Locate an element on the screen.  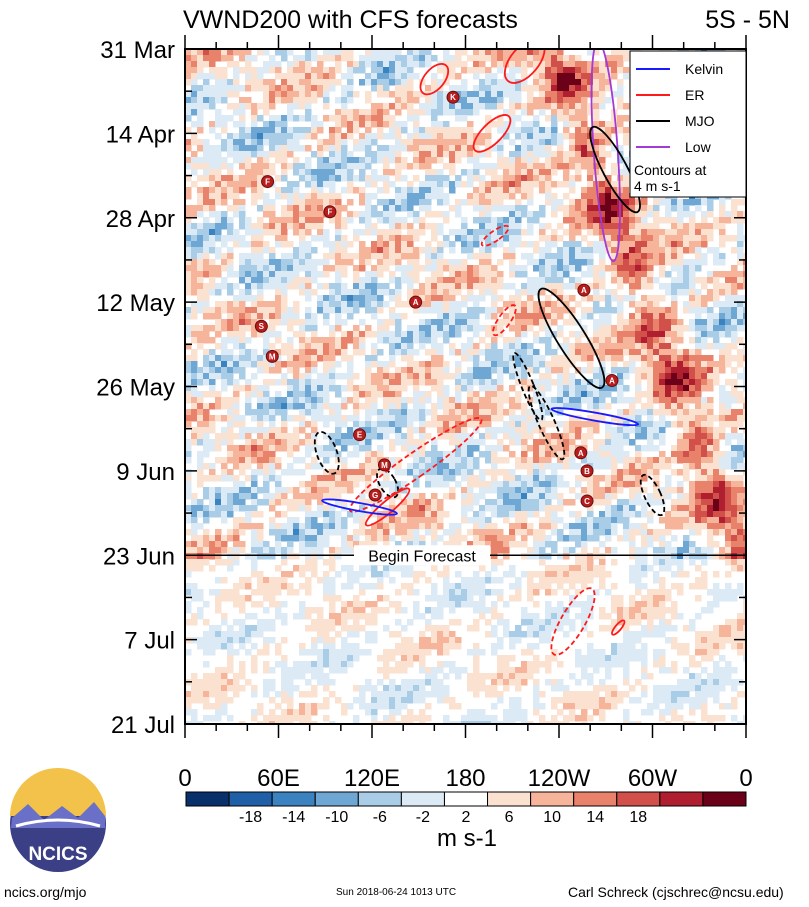
y-tick-label: 9 Jun is located at coordinates (145, 472).